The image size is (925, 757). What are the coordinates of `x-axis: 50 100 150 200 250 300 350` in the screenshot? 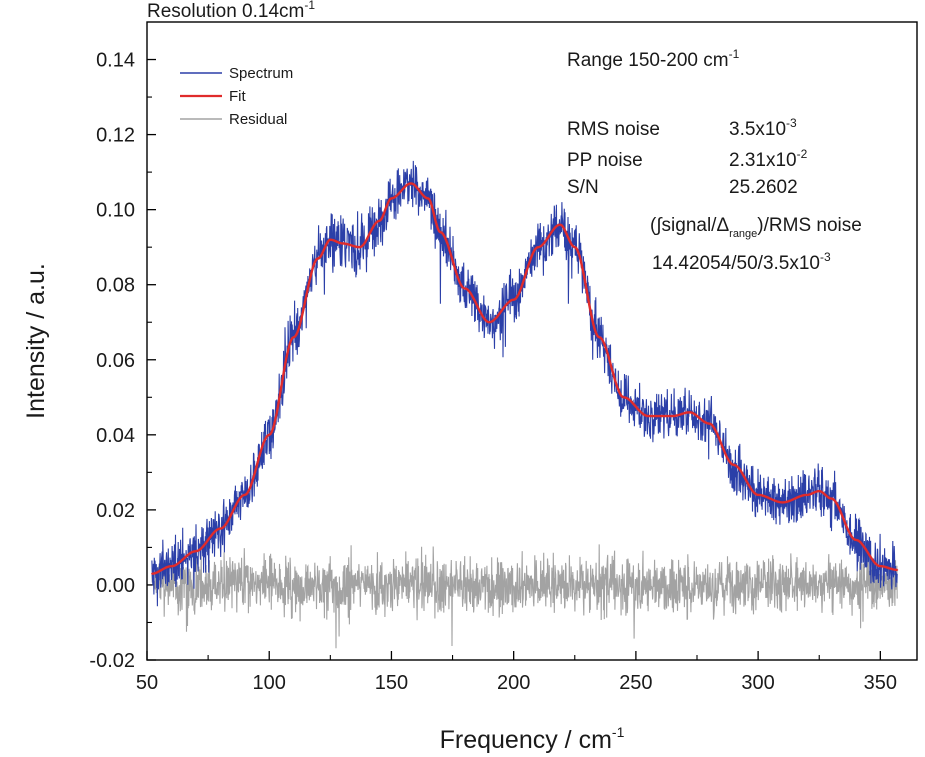 It's located at (516, 672).